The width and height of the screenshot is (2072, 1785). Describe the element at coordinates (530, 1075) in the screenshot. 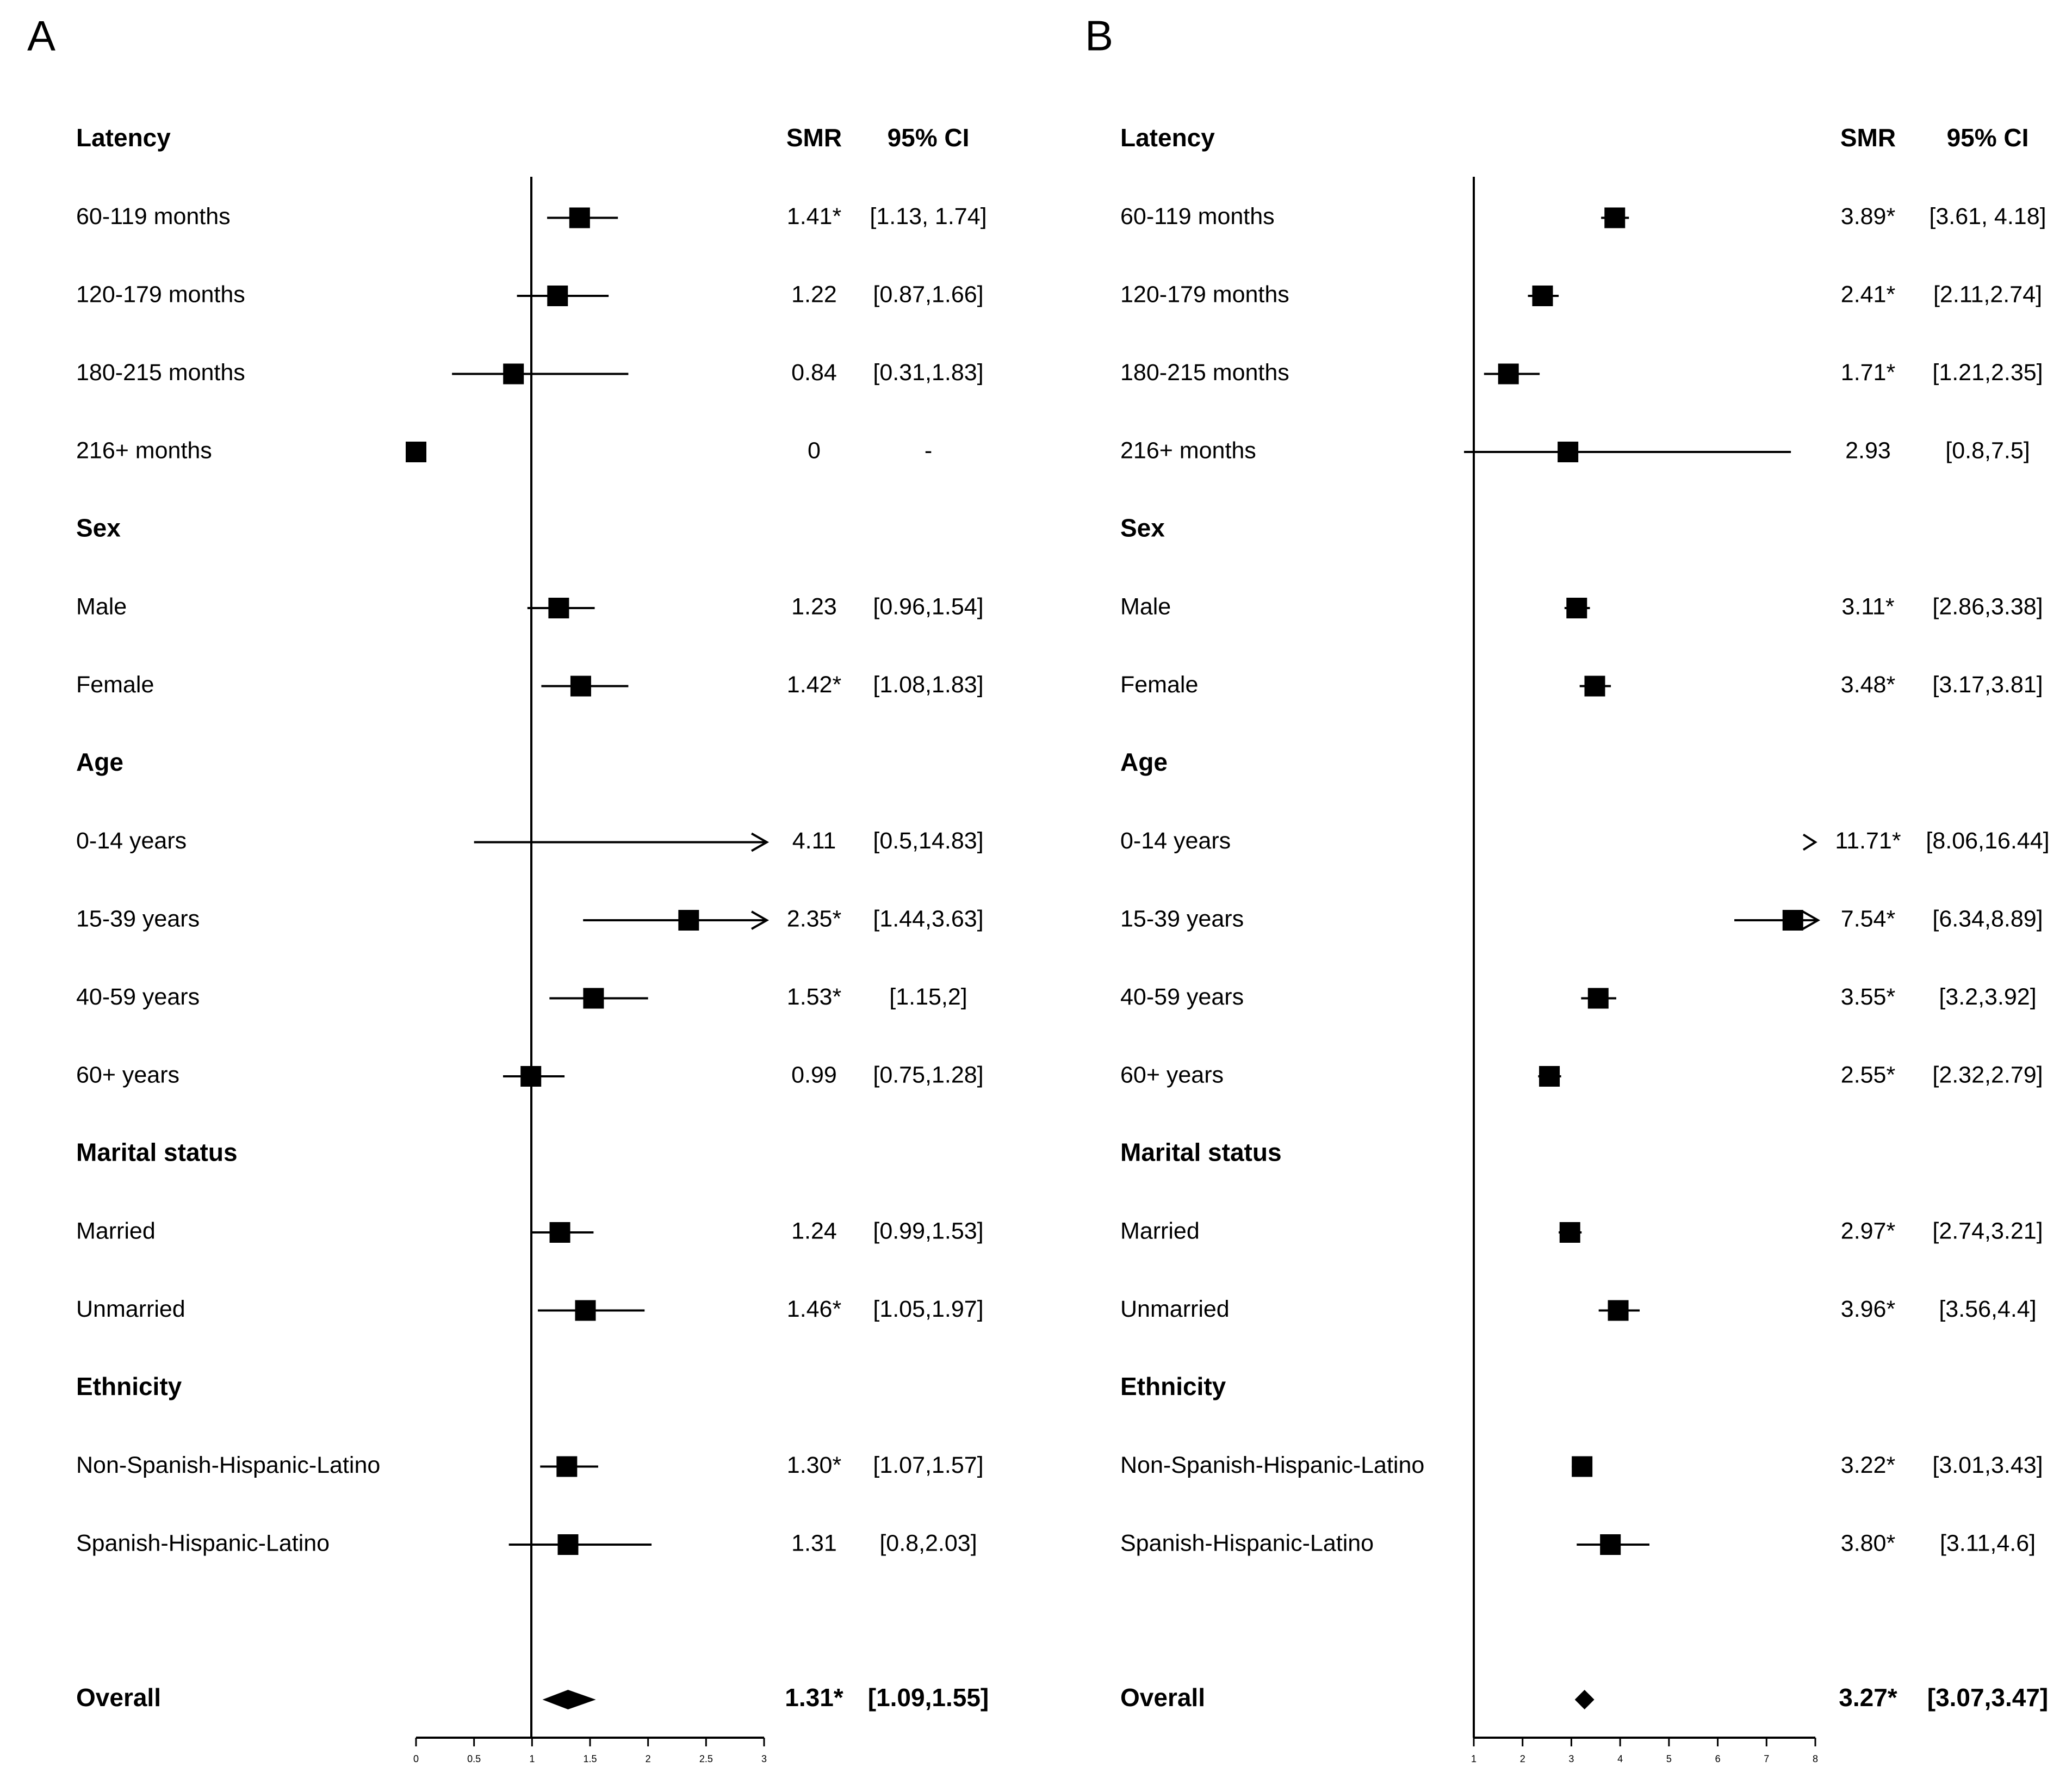

I see `row-60-years: 60+ years 0.99 [0.75,1.28]` at that location.